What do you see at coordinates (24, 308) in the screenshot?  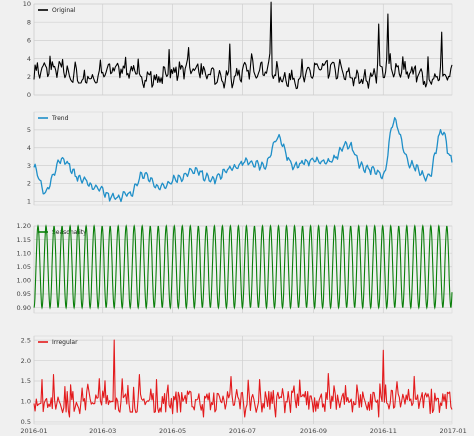 I see `y-tick-label: 0.90` at bounding box center [24, 308].